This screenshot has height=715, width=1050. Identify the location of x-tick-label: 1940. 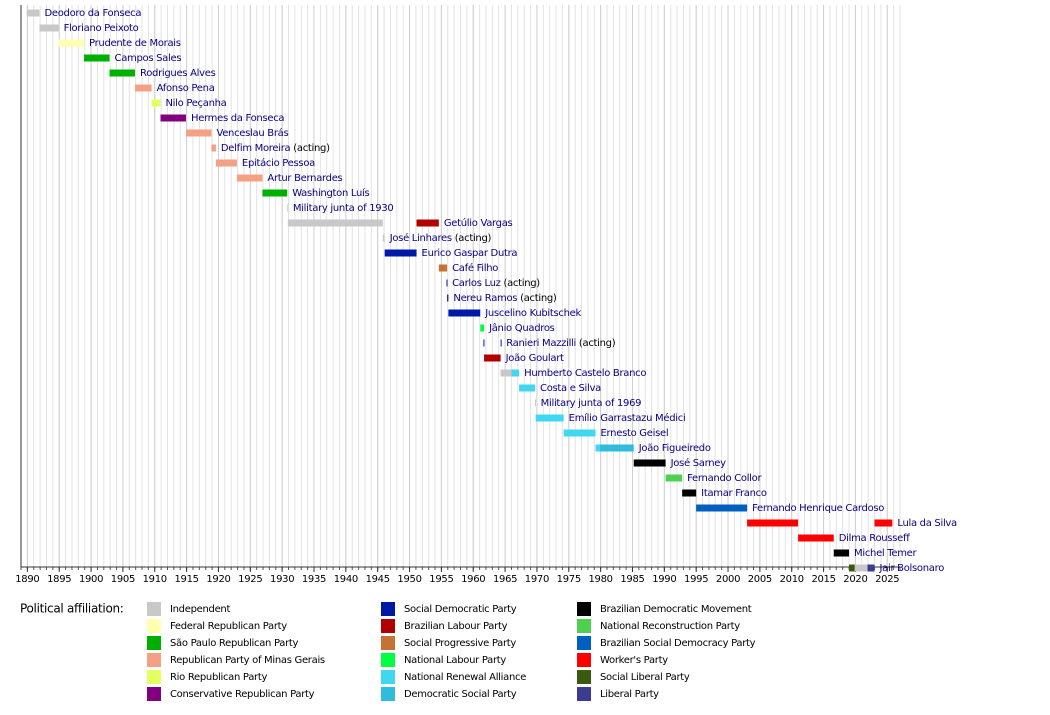
(346, 579).